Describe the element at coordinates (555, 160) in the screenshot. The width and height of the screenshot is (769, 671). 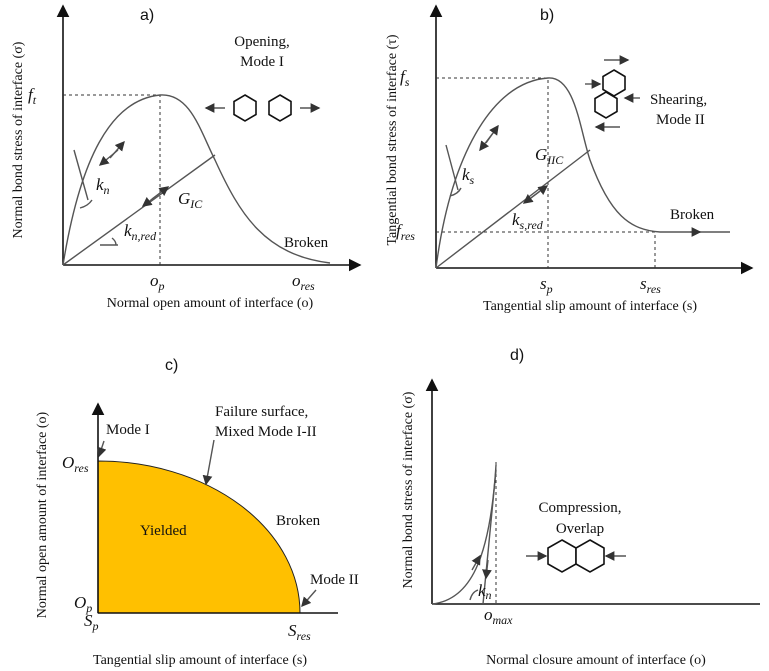
I see `sub: IIC` at that location.